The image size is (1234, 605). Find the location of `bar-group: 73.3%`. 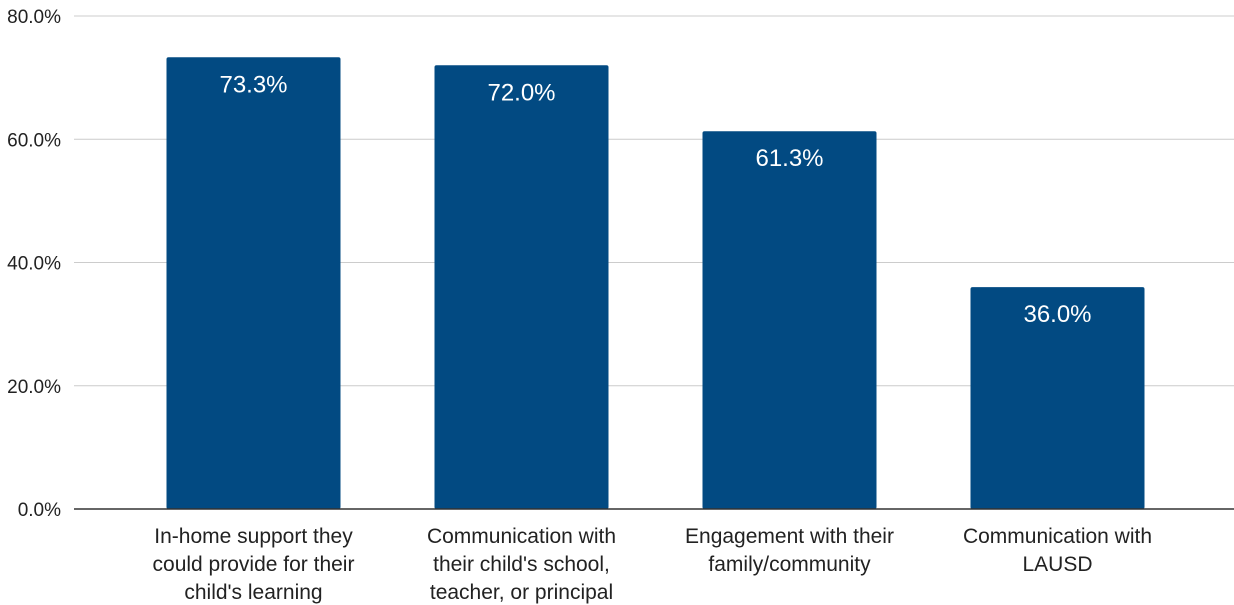

bar-group: 73.3% is located at coordinates (253, 283).